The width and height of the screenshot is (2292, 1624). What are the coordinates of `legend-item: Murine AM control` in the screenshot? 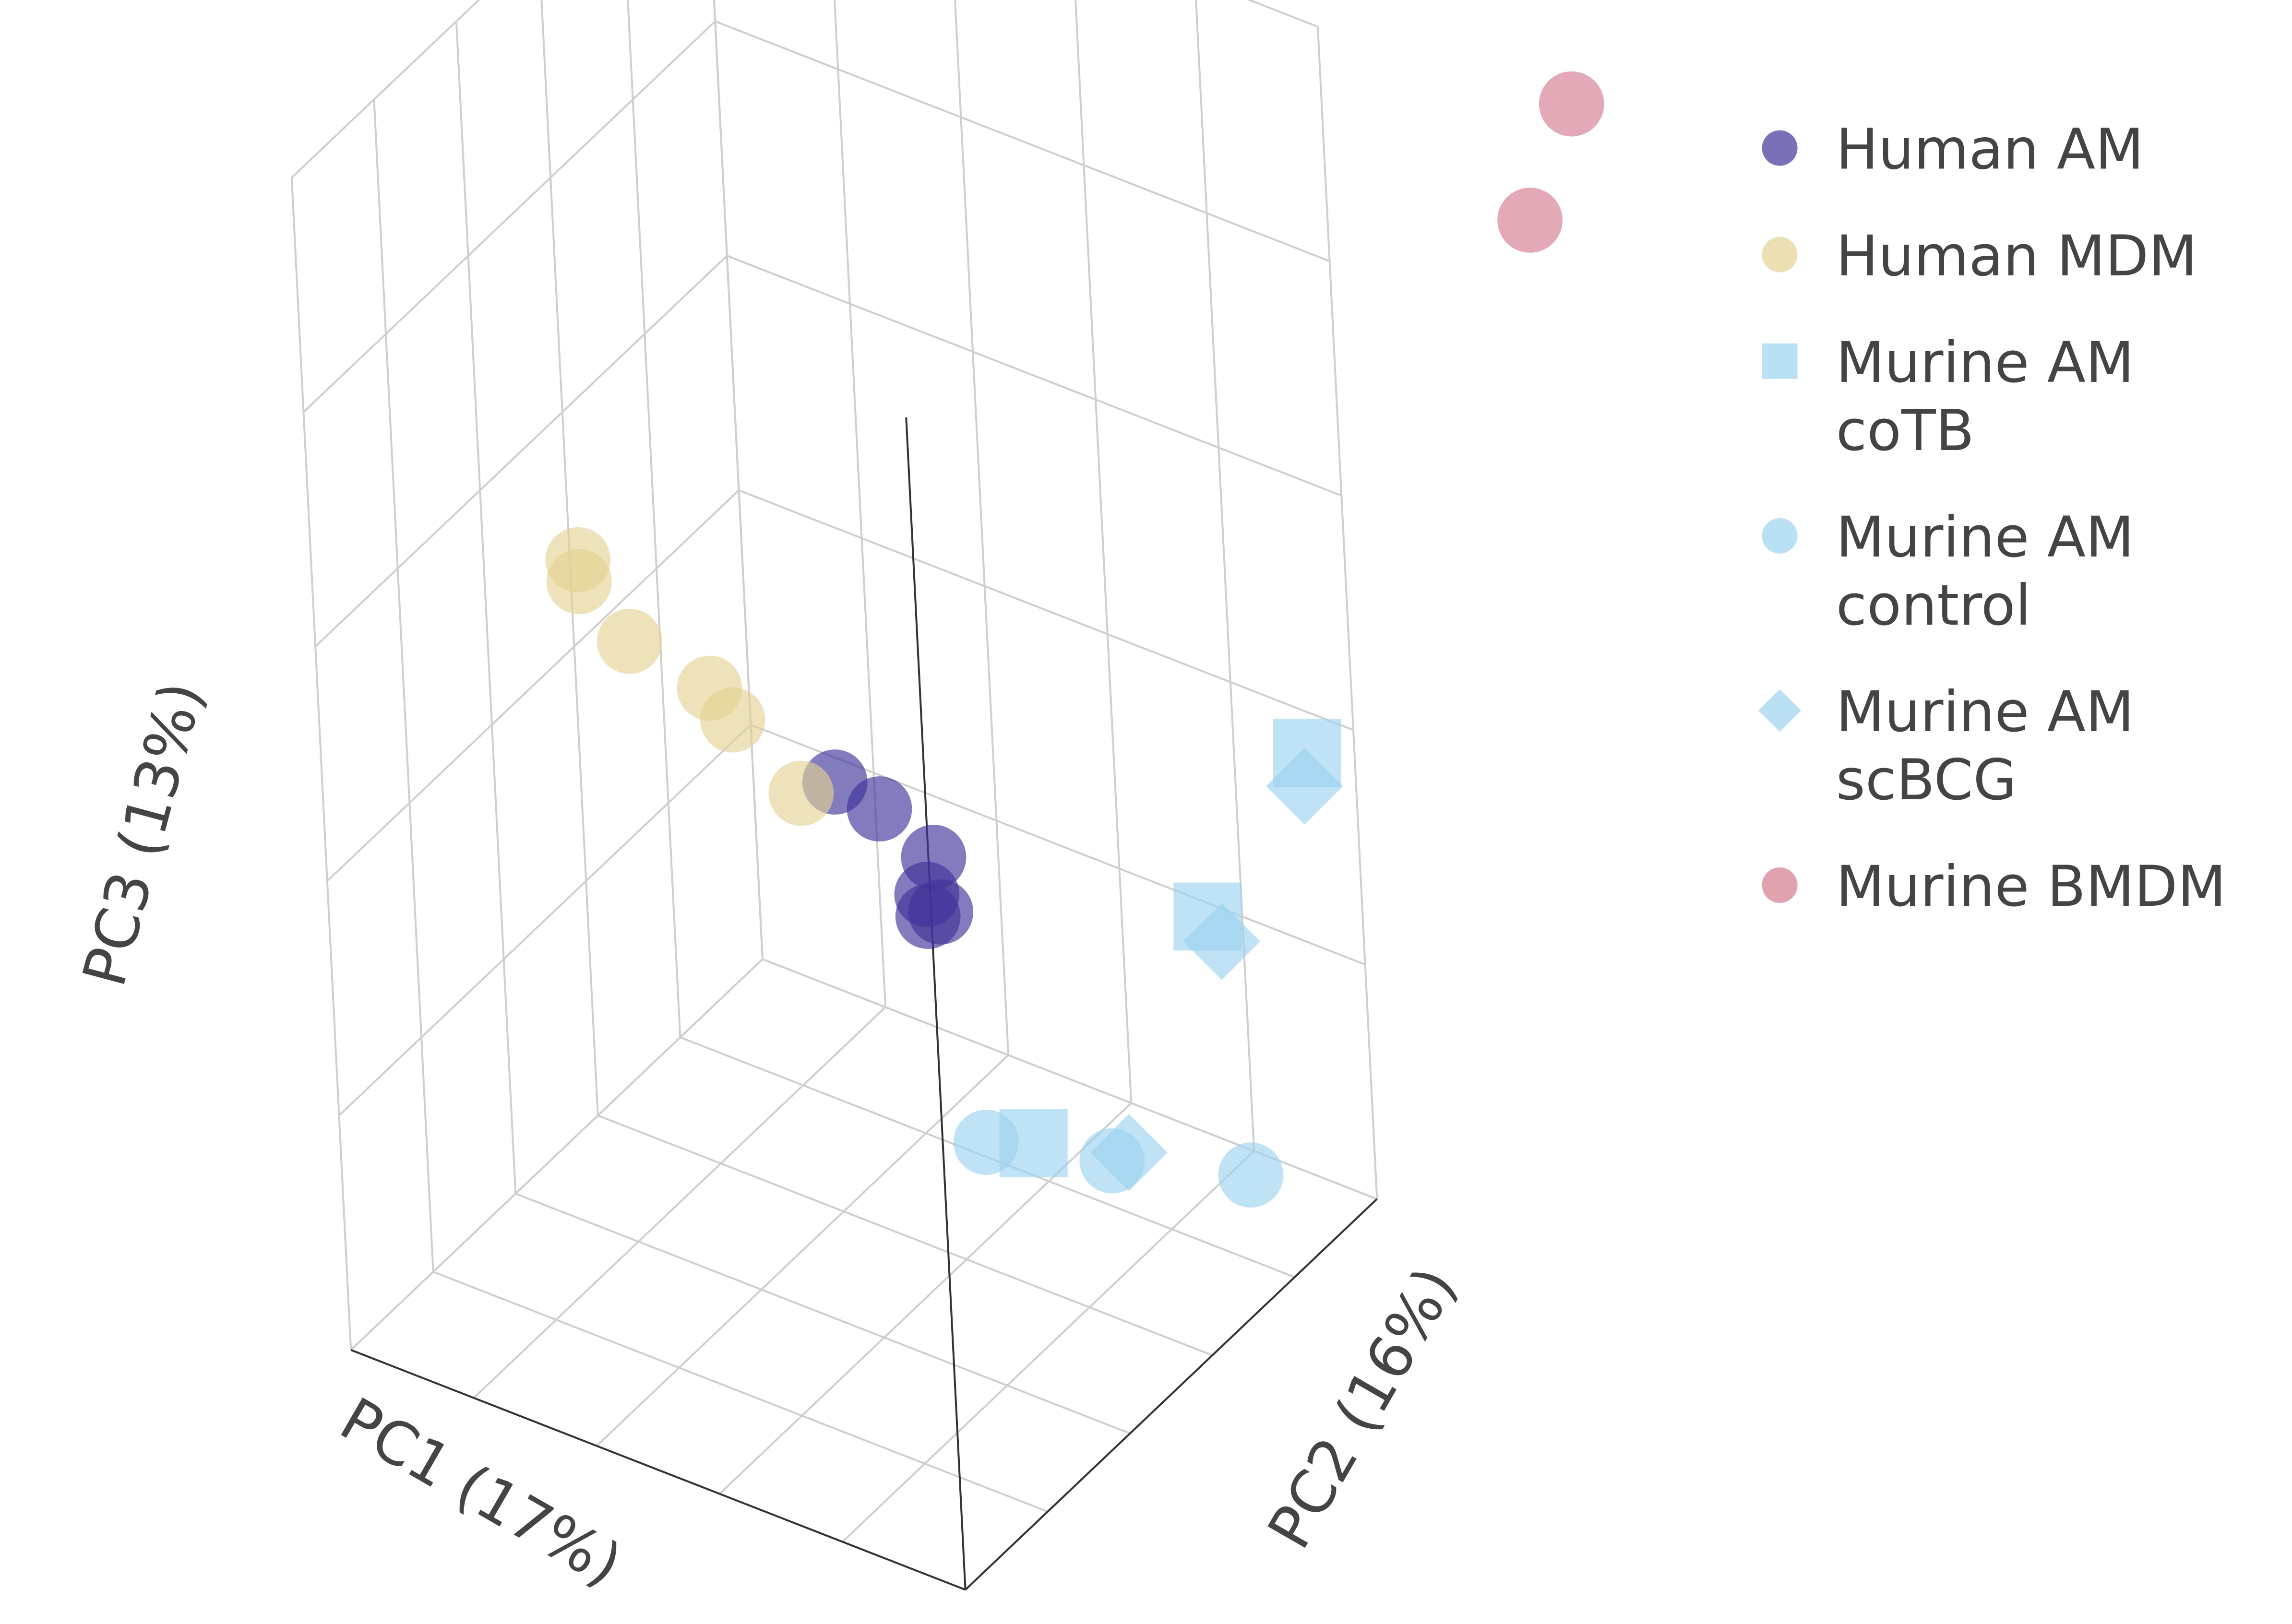 It's located at (2021, 571).